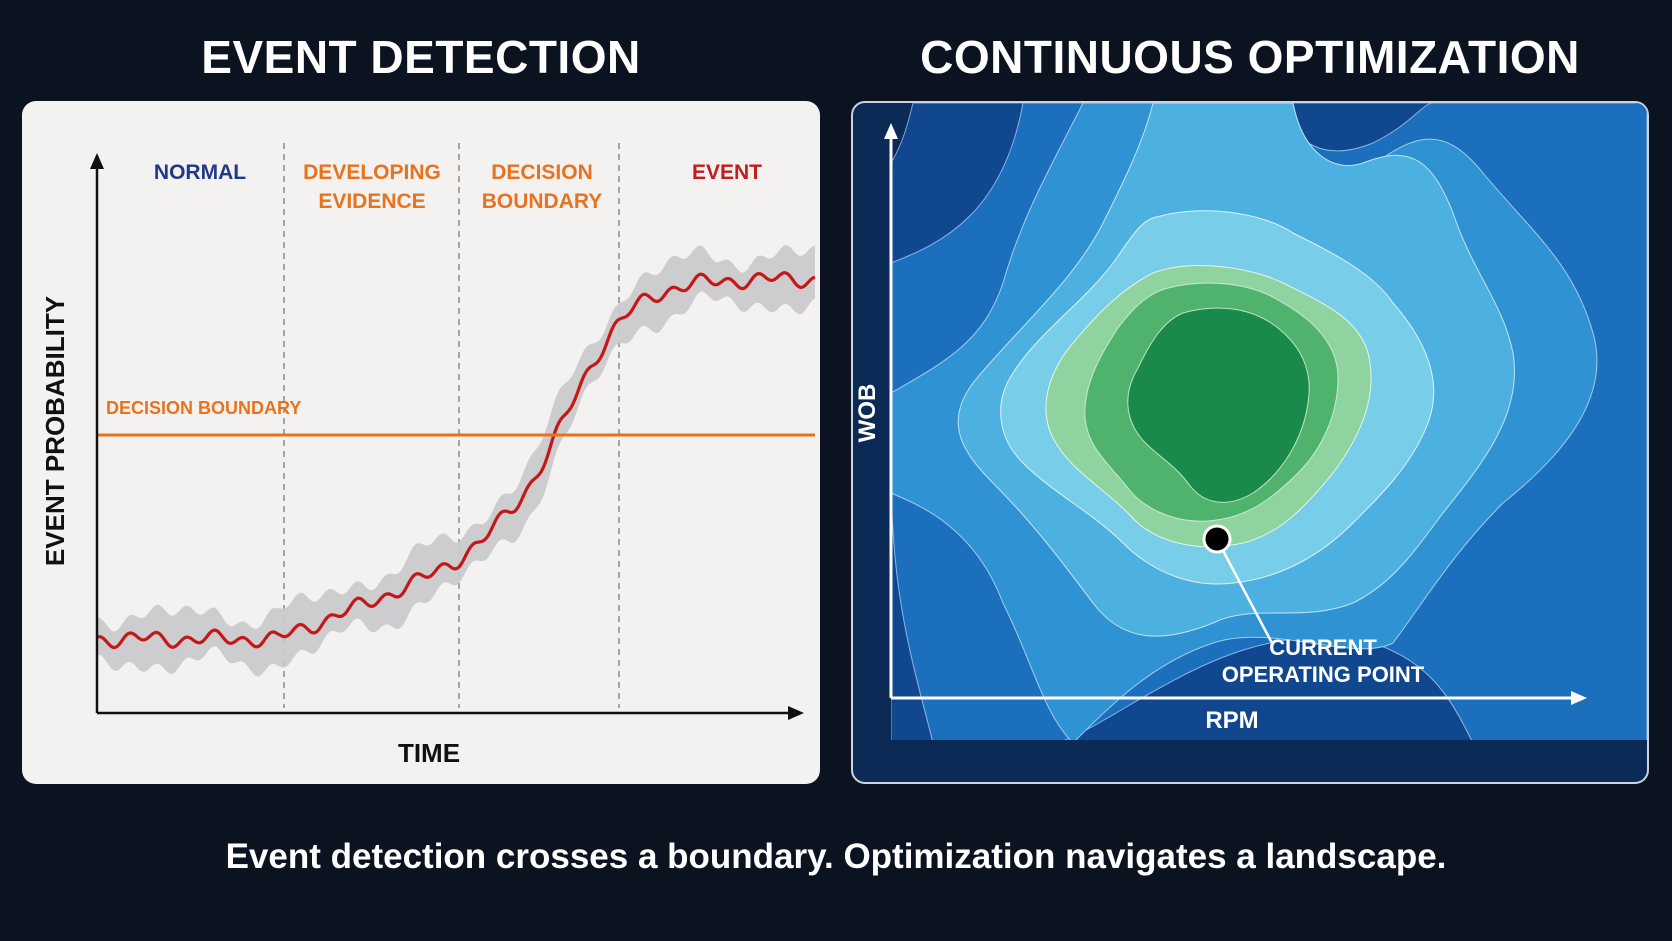 The image size is (1672, 941). I want to click on event-detection-title: EVENT DETECTION, so click(421, 57).